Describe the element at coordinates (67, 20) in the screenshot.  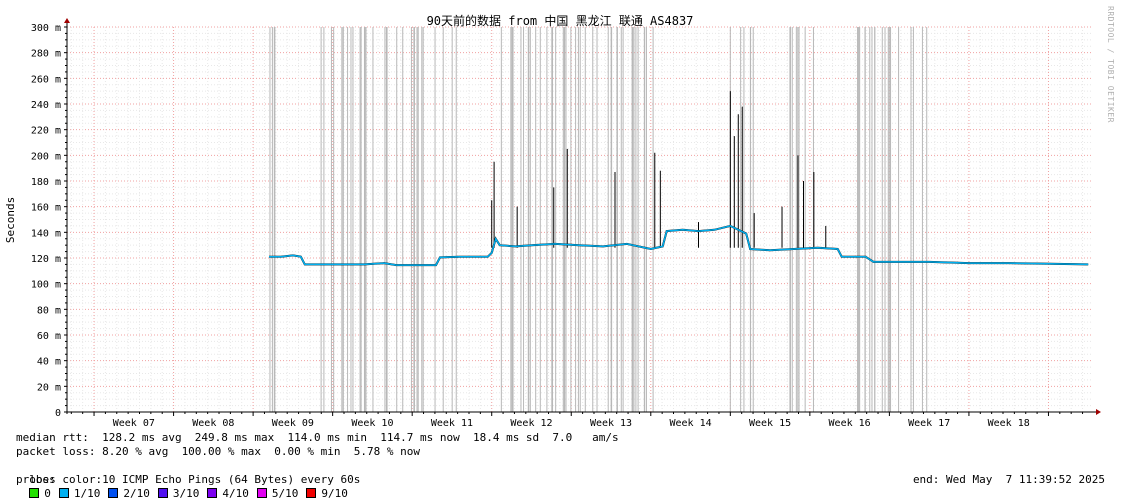
I see `y-axis-arrow` at that location.